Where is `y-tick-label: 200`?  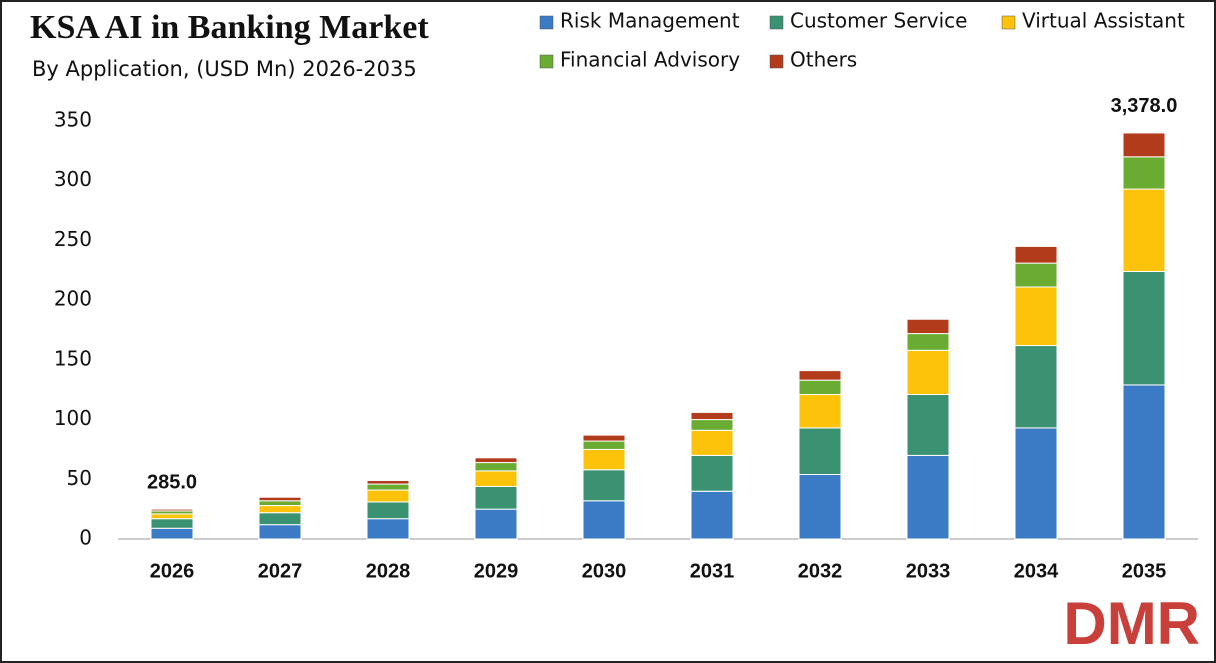
y-tick-label: 200 is located at coordinates (73, 299).